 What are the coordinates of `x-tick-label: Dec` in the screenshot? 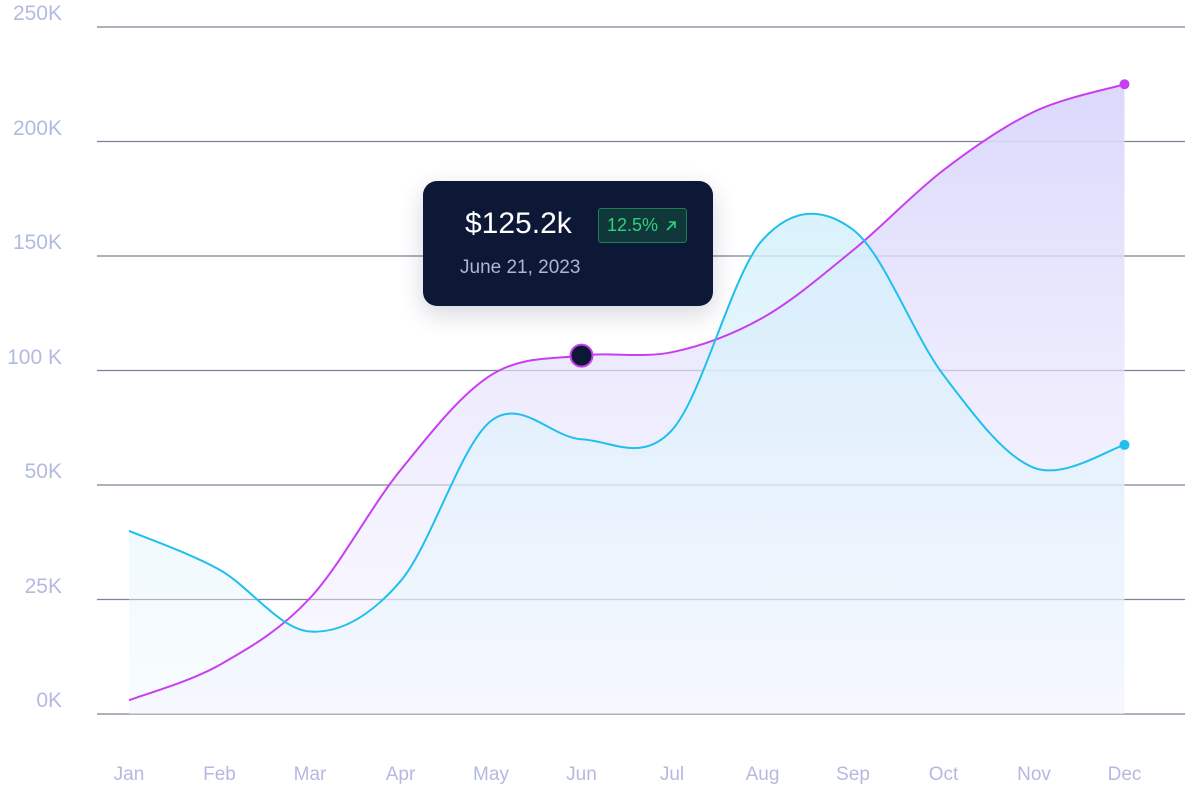 It's located at (1125, 774).